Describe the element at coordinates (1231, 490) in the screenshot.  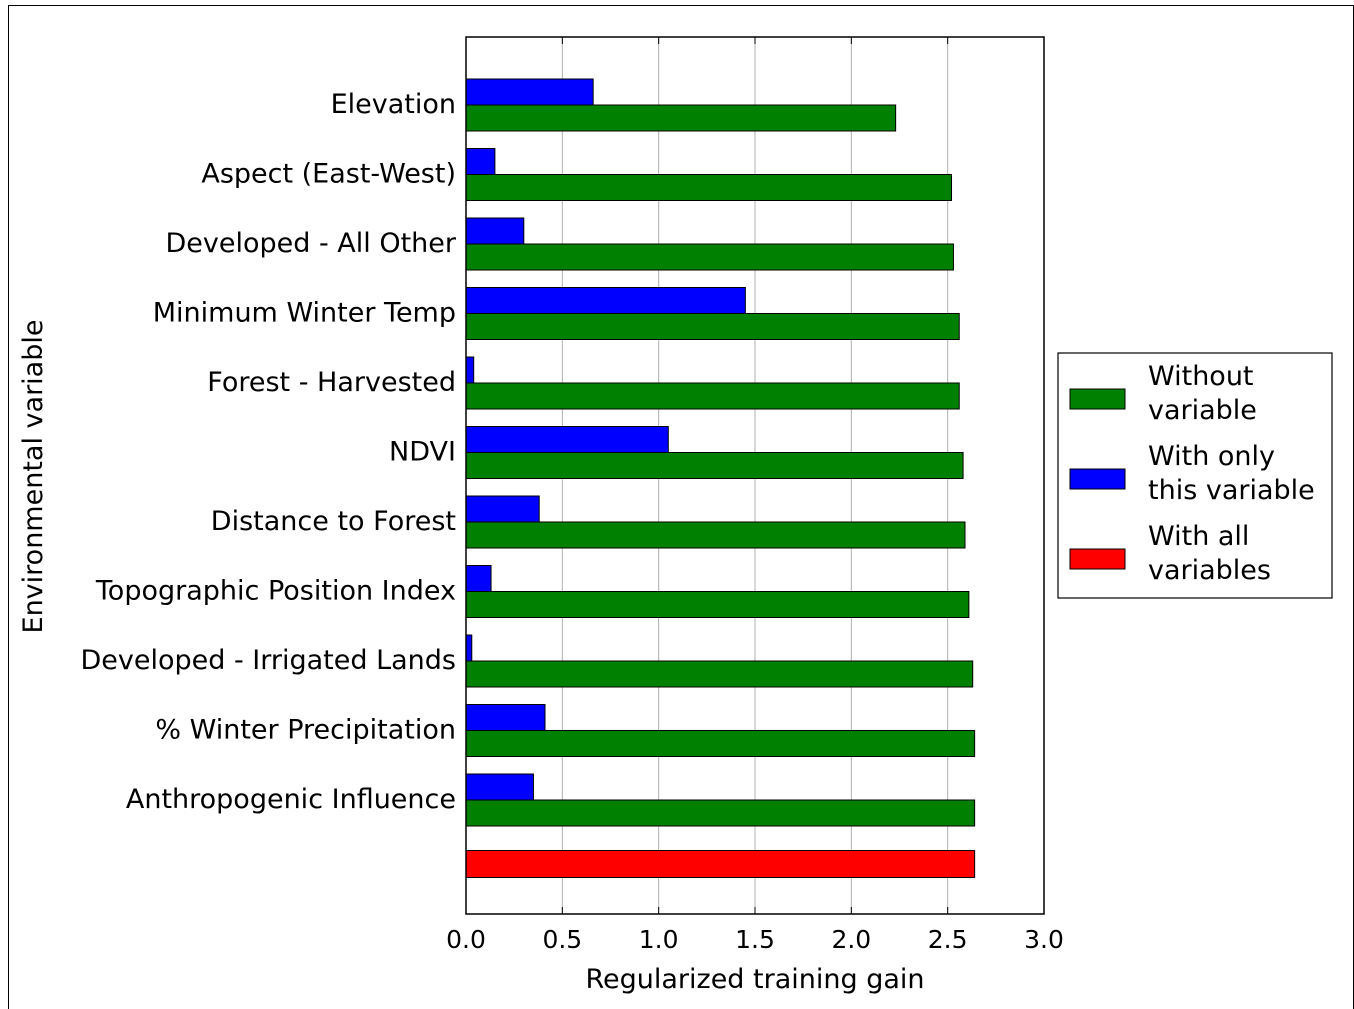
I see `legend-label: this variable` at that location.